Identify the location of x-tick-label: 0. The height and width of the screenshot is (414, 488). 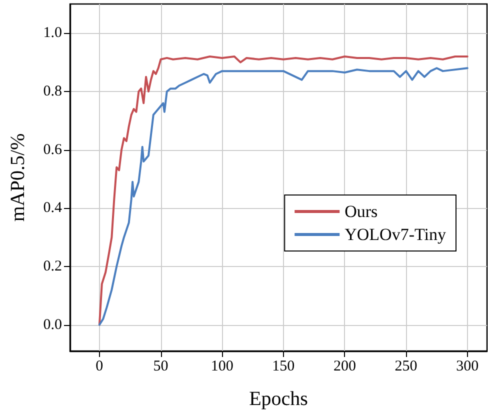
(100, 366).